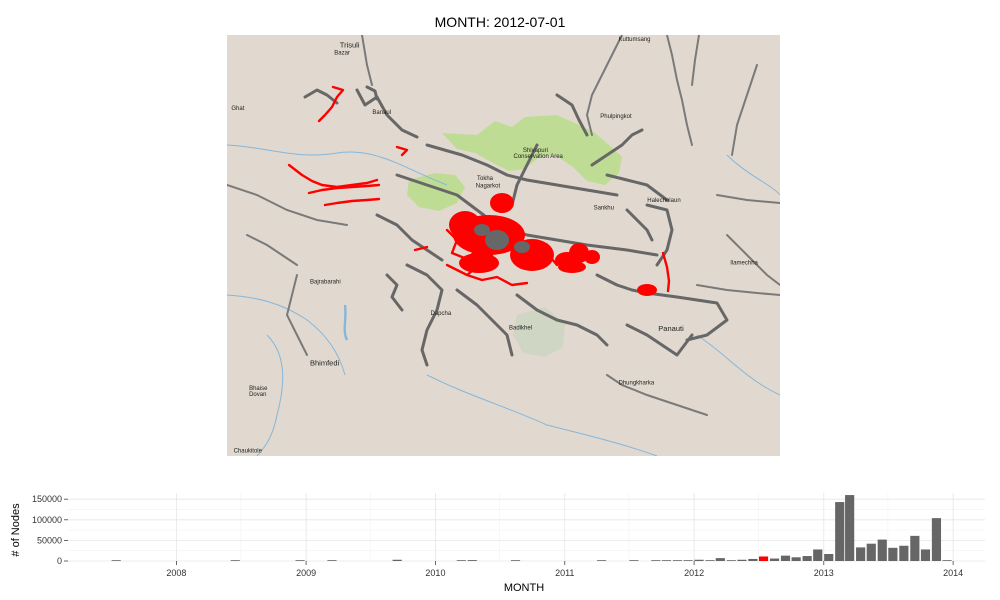  Describe the element at coordinates (694, 573) in the screenshot. I see `x-tick-label: 2012` at that location.